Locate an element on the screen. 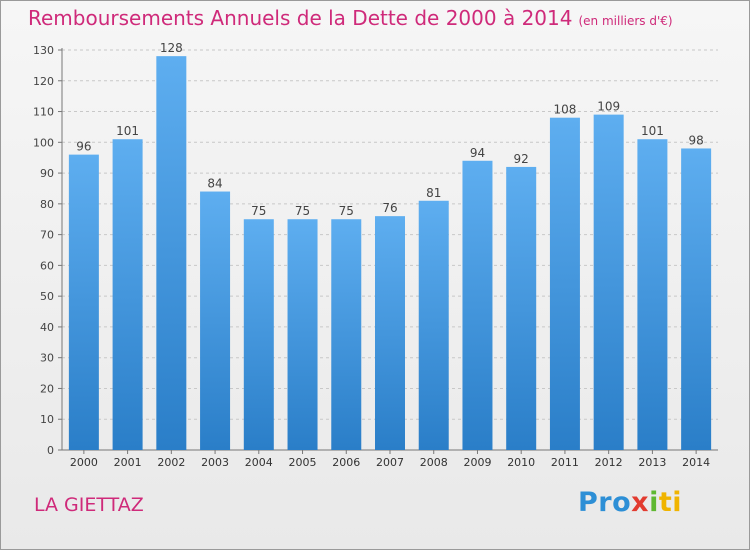  data-label: 92 is located at coordinates (521, 159).